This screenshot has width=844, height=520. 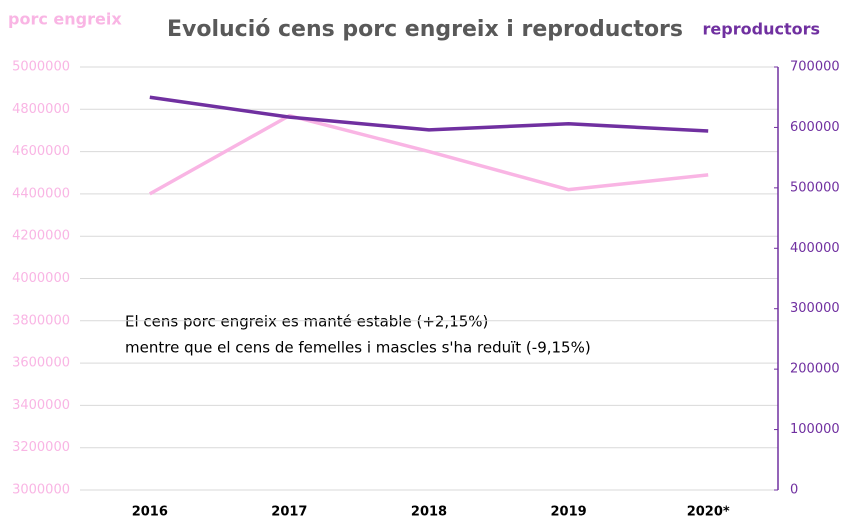 What do you see at coordinates (41, 67) in the screenshot?
I see `y-tick-label: 5000000` at bounding box center [41, 67].